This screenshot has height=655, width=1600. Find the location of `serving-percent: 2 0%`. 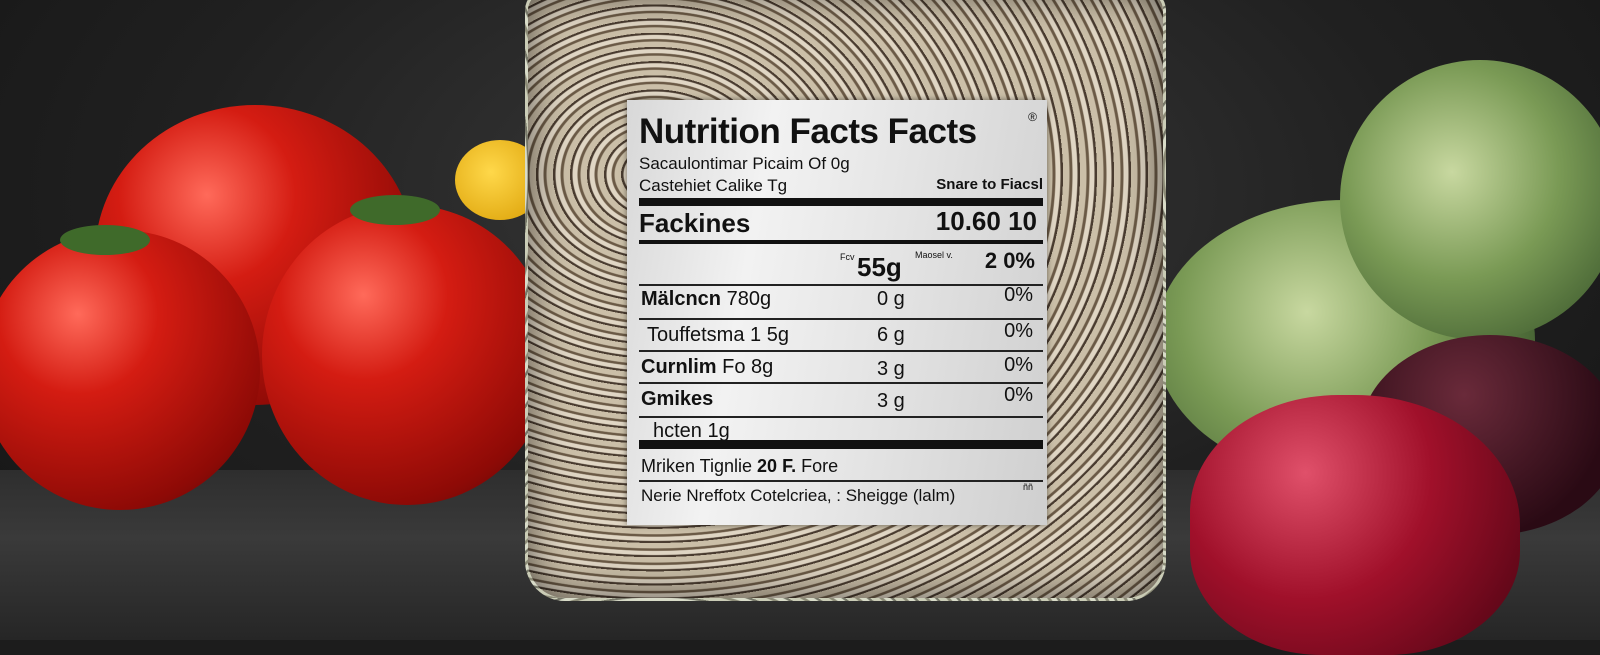

serving-percent: 2 0% is located at coordinates (1009, 260).